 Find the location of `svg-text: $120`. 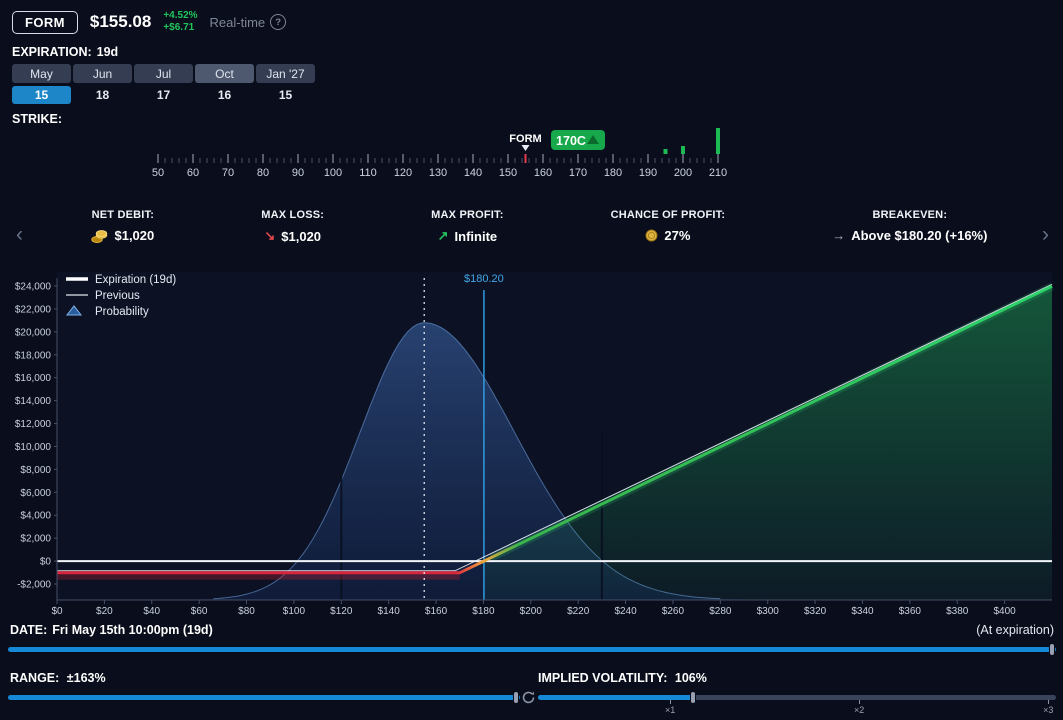

svg-text: $120 is located at coordinates (341, 611).